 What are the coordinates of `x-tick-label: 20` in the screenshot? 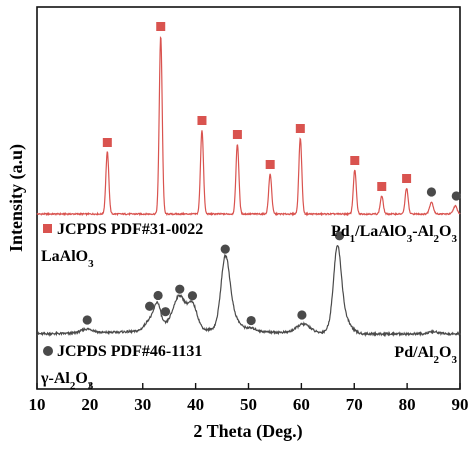 It's located at (89, 404).